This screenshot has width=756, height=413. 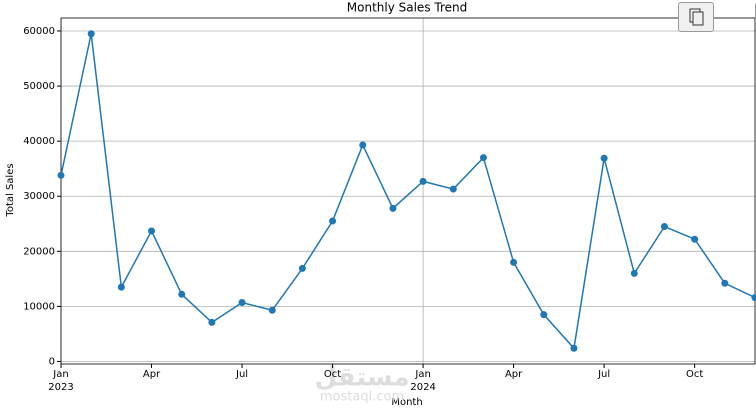 I want to click on y-tick-label: 50000, so click(x=39, y=86).